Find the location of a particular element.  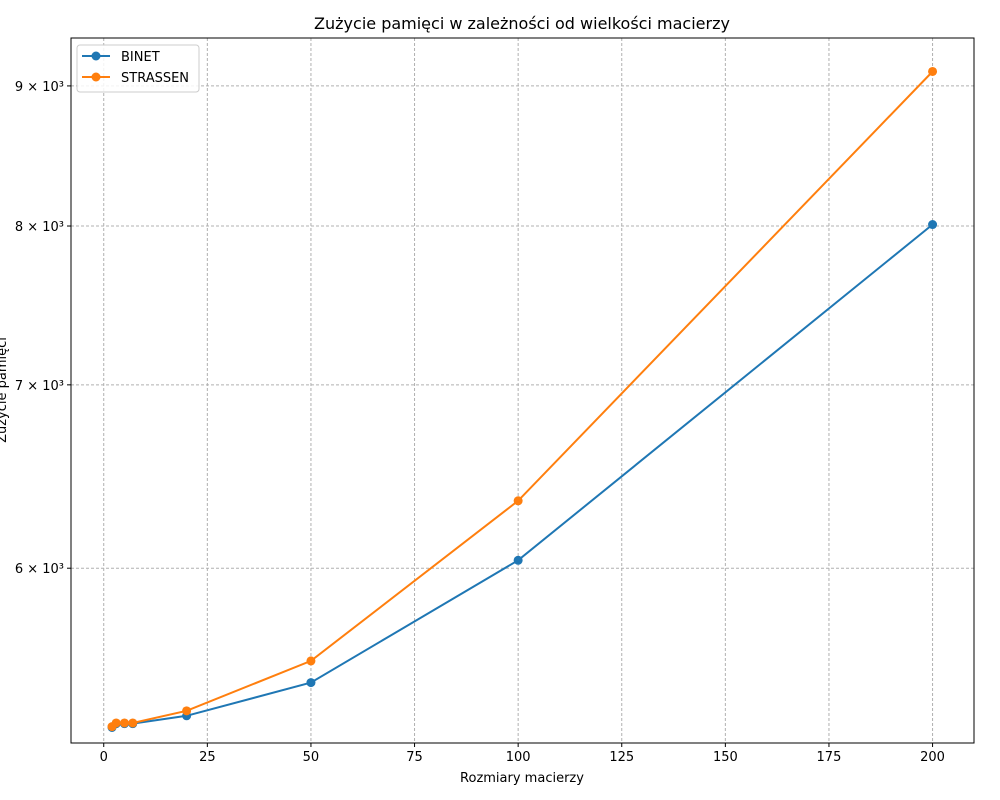

x-axis-title: Rozmiary macierzy is located at coordinates (522, 778).